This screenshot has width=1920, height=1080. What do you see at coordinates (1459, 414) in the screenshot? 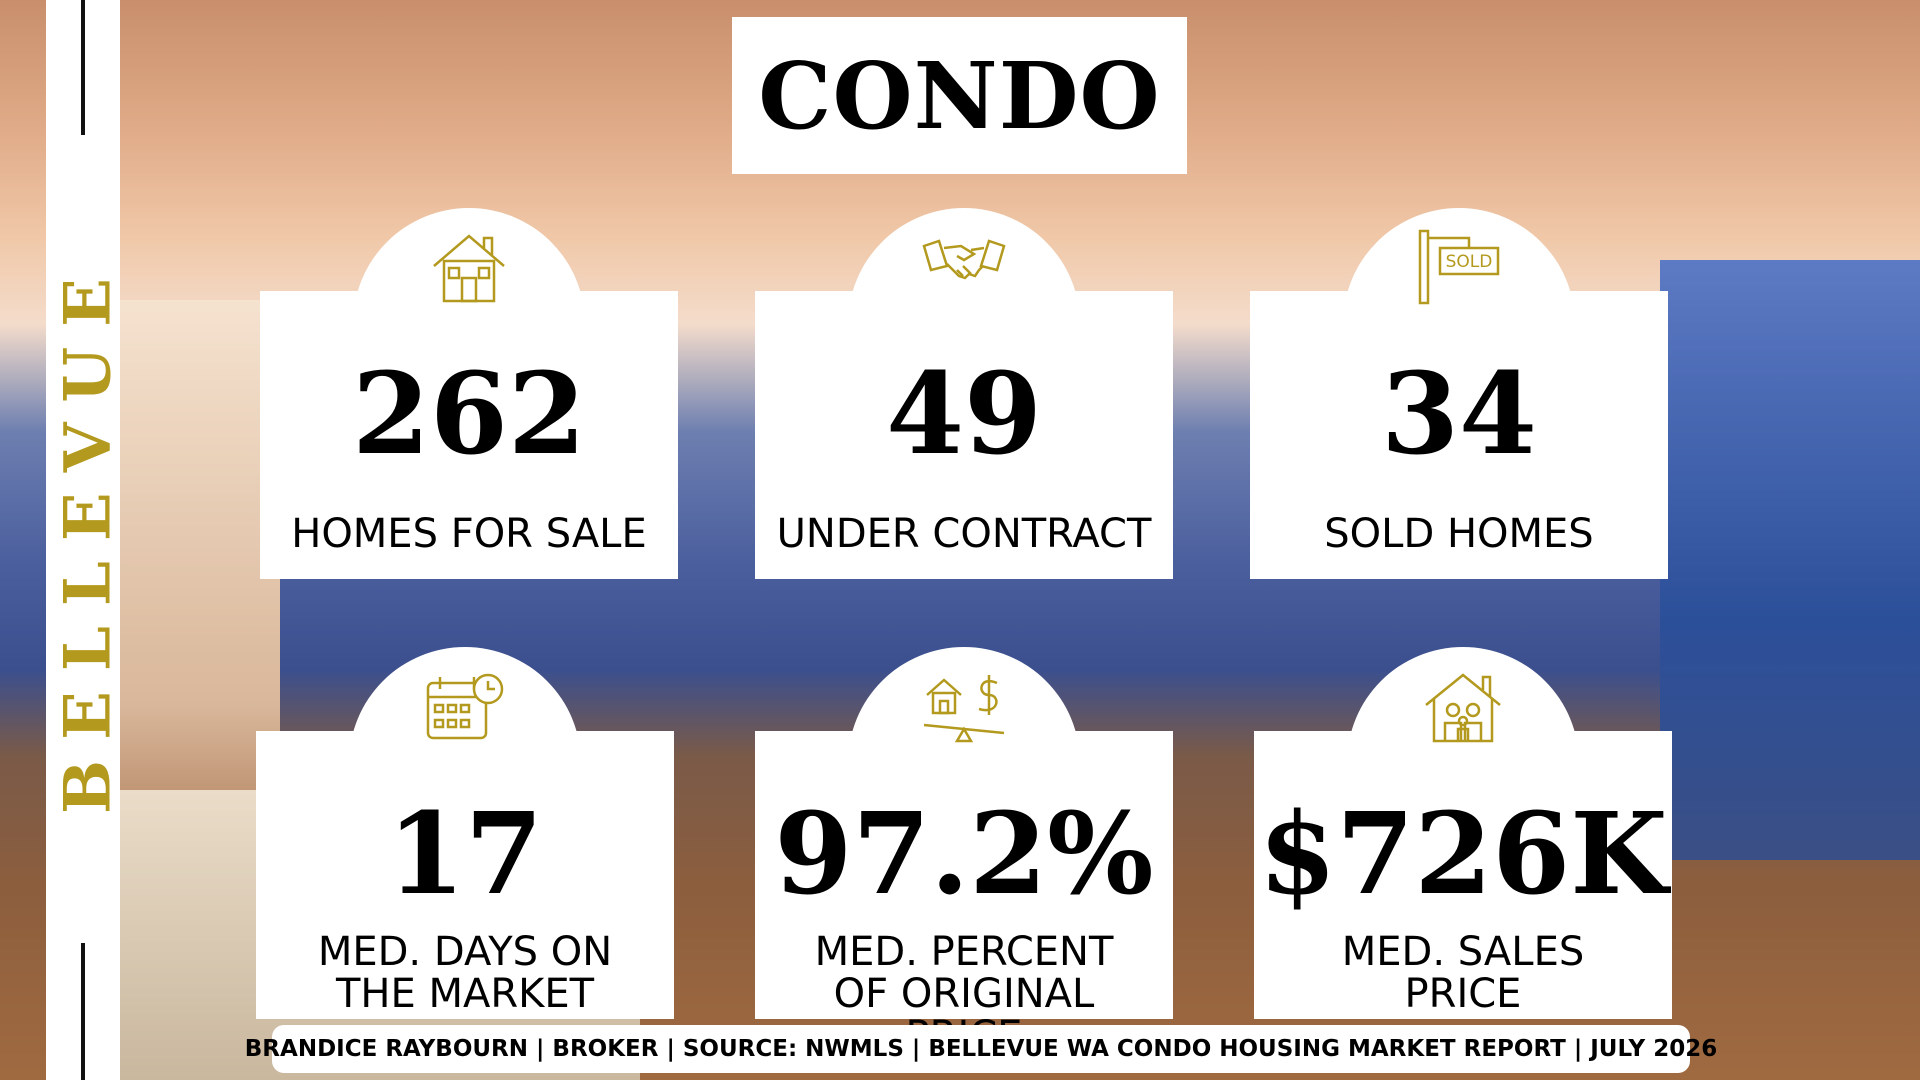
I see `stat-value: 34` at bounding box center [1459, 414].